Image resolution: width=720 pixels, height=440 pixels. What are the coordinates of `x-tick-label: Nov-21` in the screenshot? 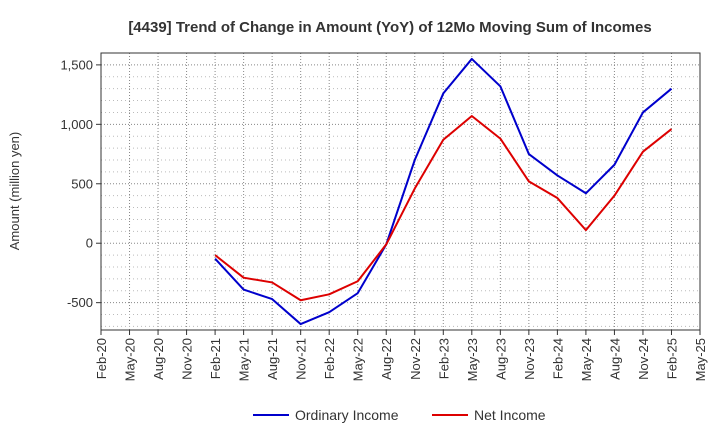 It's located at (301, 359).